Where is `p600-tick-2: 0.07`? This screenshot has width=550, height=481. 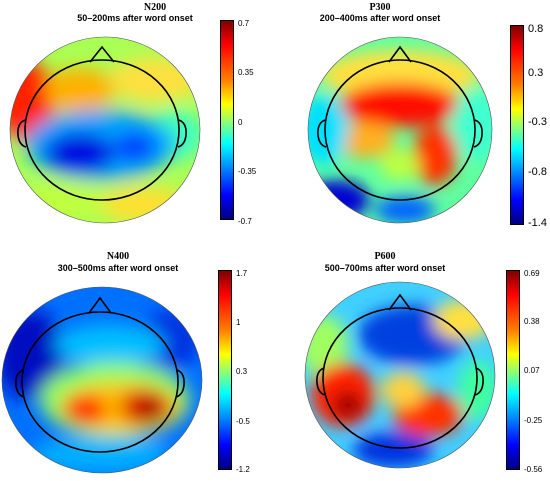 p600-tick-2: 0.07 is located at coordinates (532, 370).